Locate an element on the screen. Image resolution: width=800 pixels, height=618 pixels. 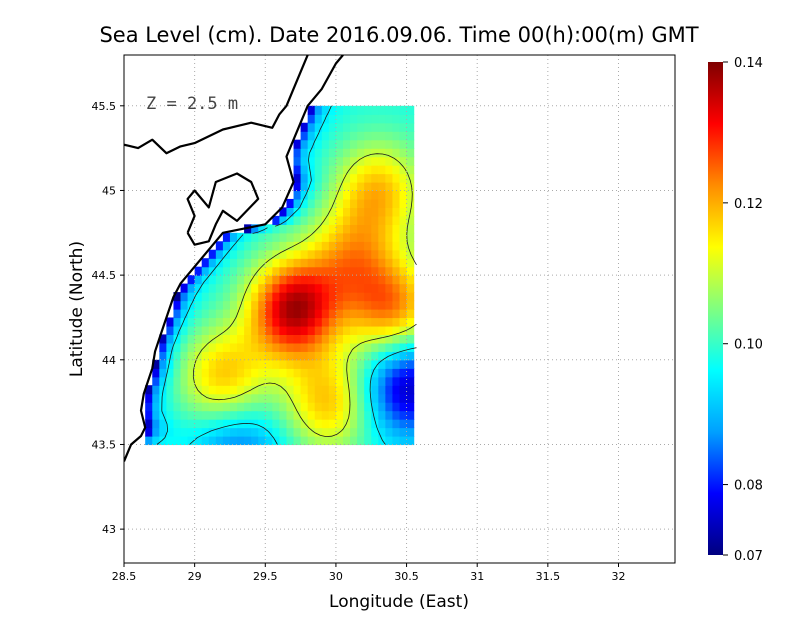
y-tick-label: 43 is located at coordinates (109, 529).